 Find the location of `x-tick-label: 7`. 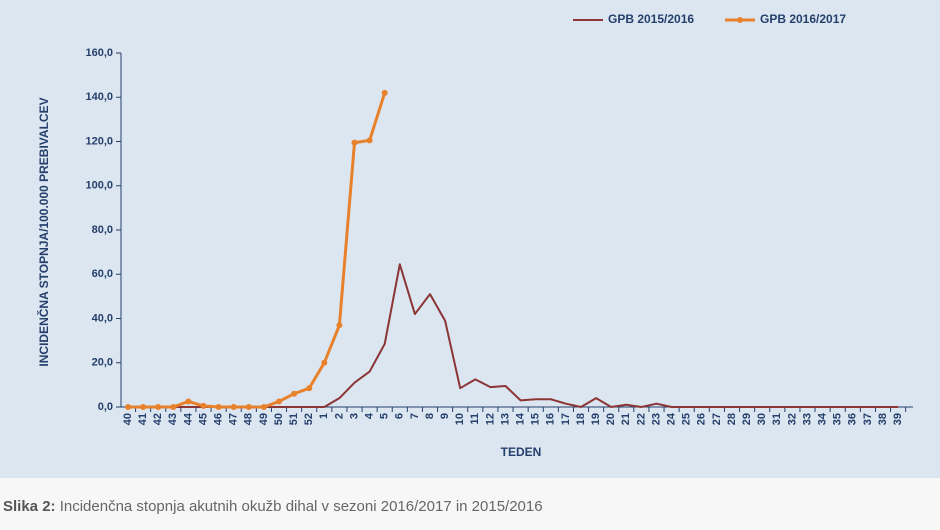

x-tick-label: 7 is located at coordinates (415, 416).